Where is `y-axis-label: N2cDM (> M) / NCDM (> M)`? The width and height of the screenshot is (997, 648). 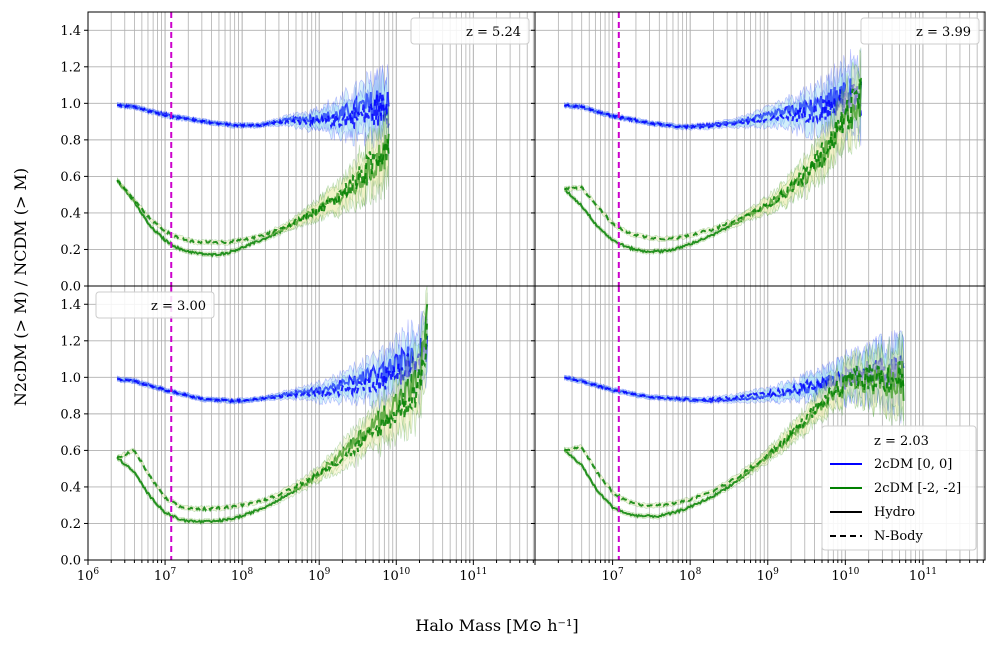 y-axis-label: N2cDM (> M) / NCDM (> M) is located at coordinates (20, 287).